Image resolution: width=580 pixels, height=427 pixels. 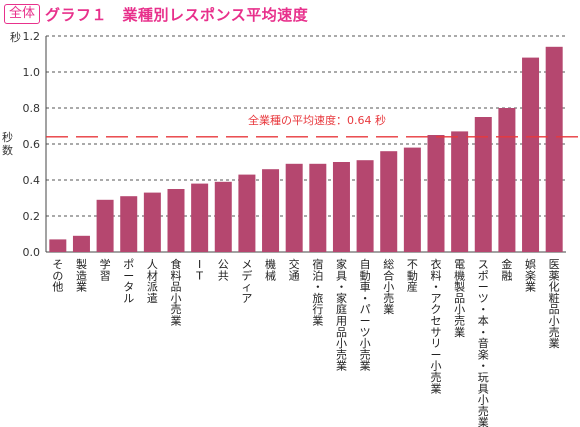 I want to click on x-tick-label: 製造業, so click(x=81, y=275).